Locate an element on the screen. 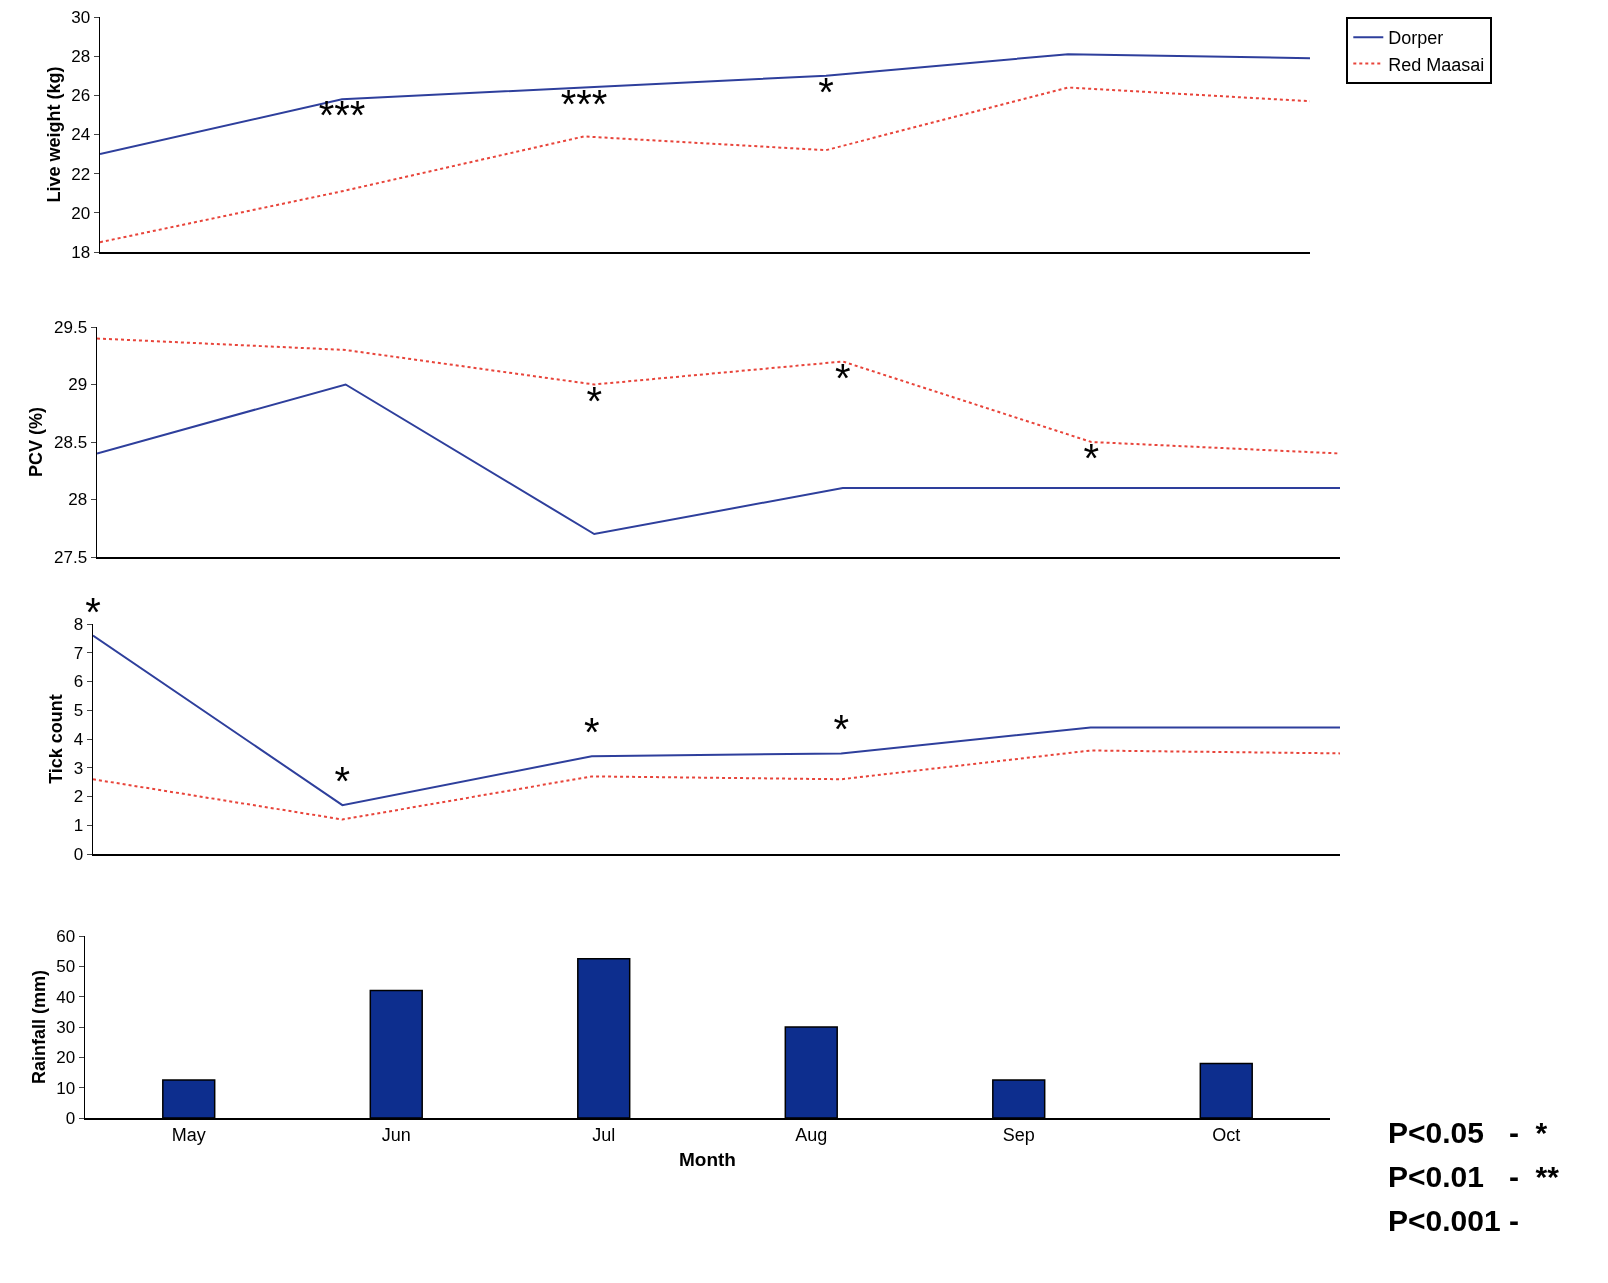 This screenshot has width=1608, height=1283. y-tick-label: 18 is located at coordinates (81, 252).